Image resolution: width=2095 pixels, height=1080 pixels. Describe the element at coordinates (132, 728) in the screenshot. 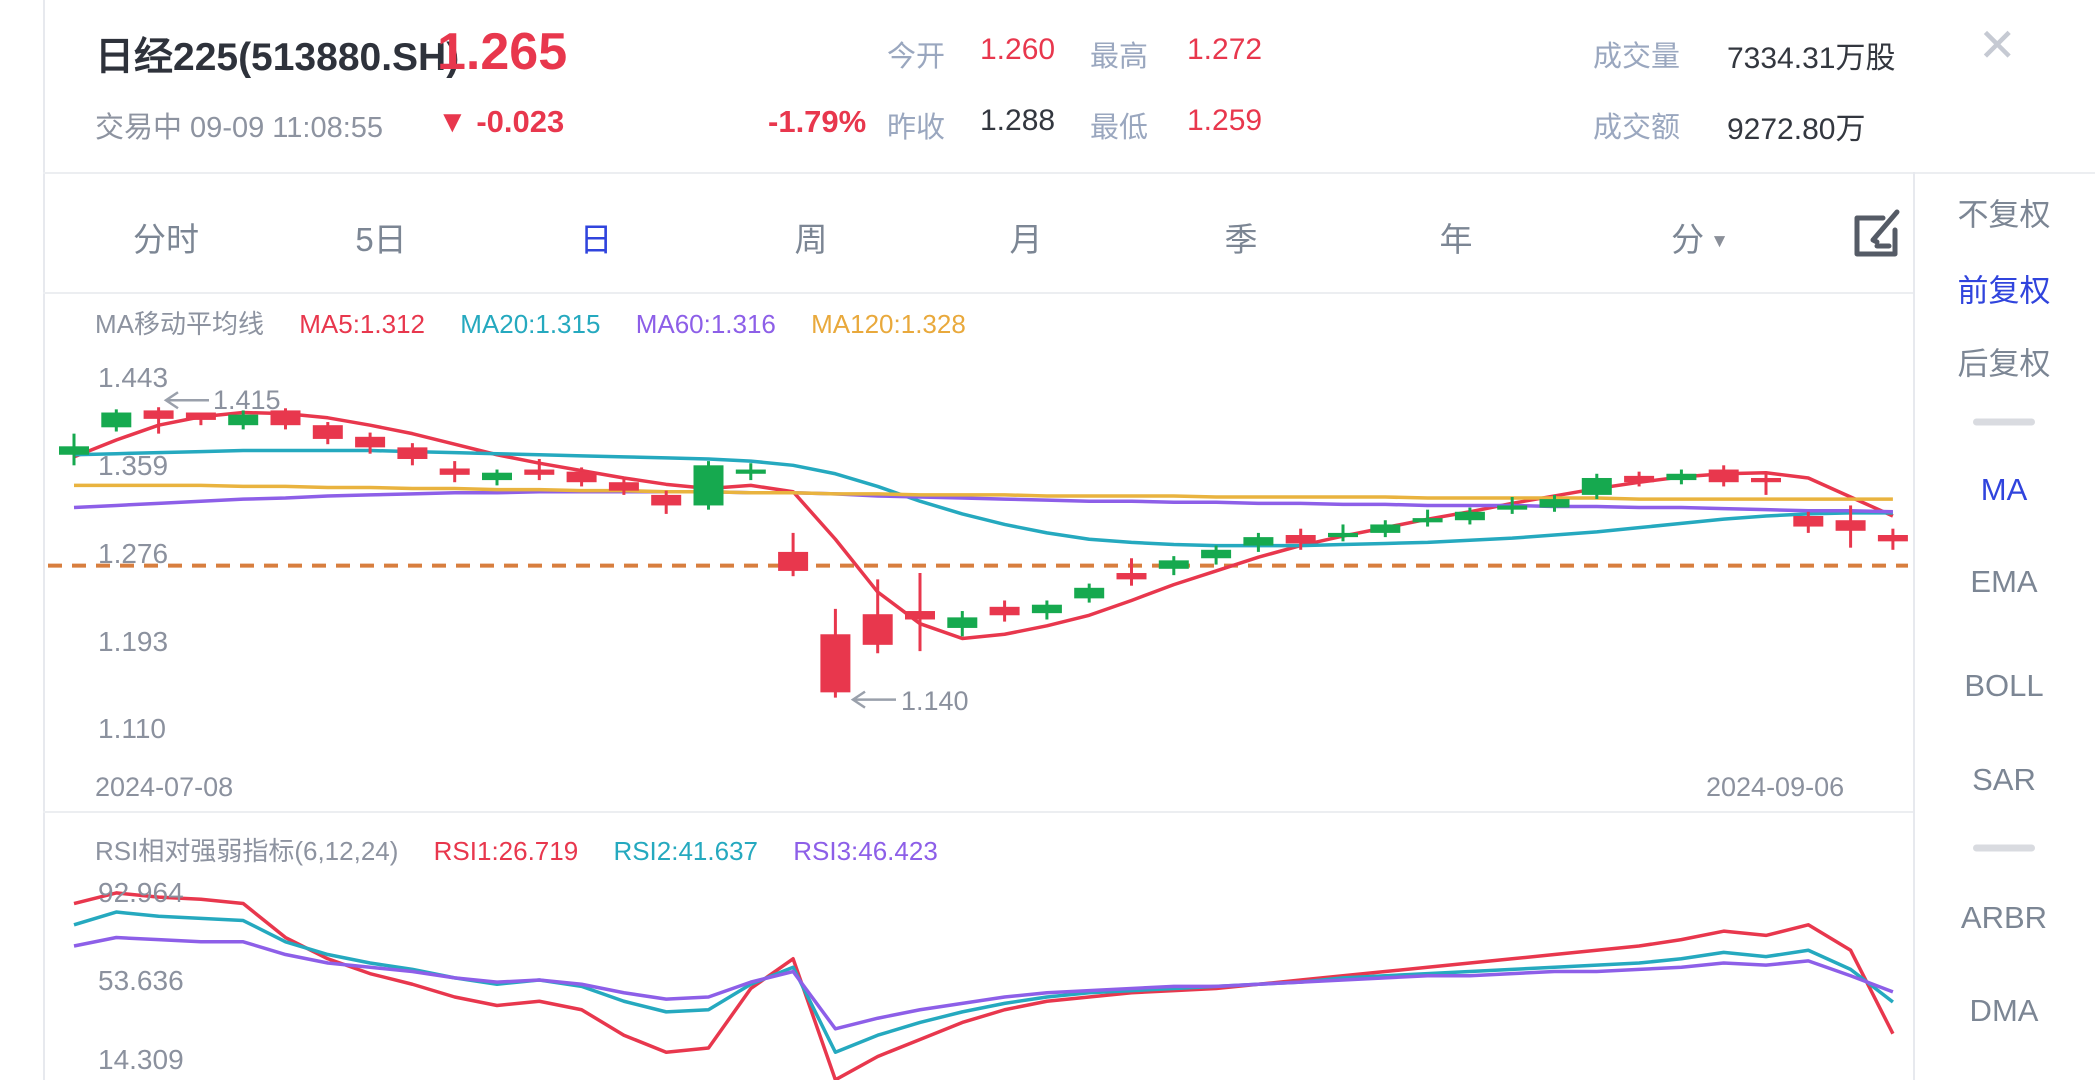

I see `price-axis-tick: 1.110` at that location.